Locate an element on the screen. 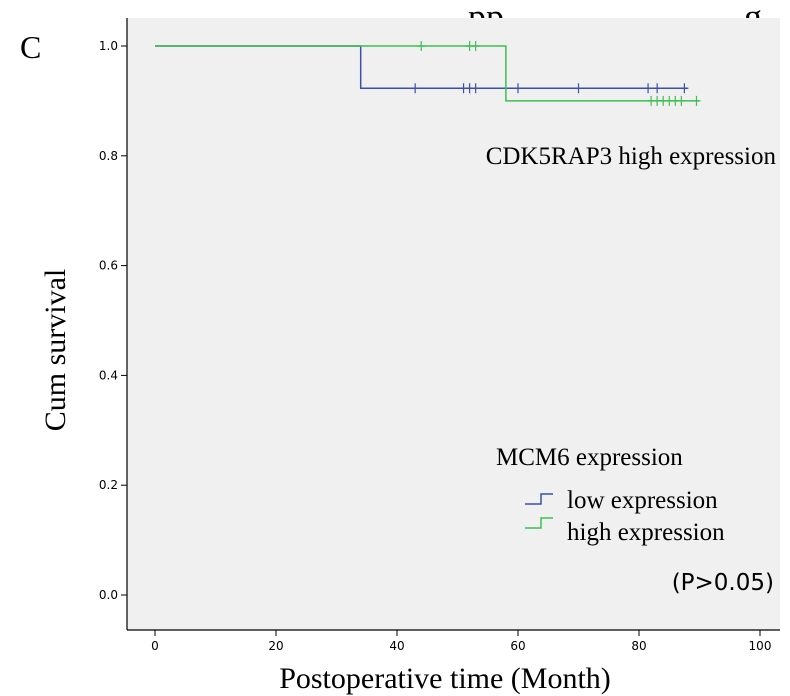 The height and width of the screenshot is (696, 790). y-tick-label: 0.6 is located at coordinates (108, 266).